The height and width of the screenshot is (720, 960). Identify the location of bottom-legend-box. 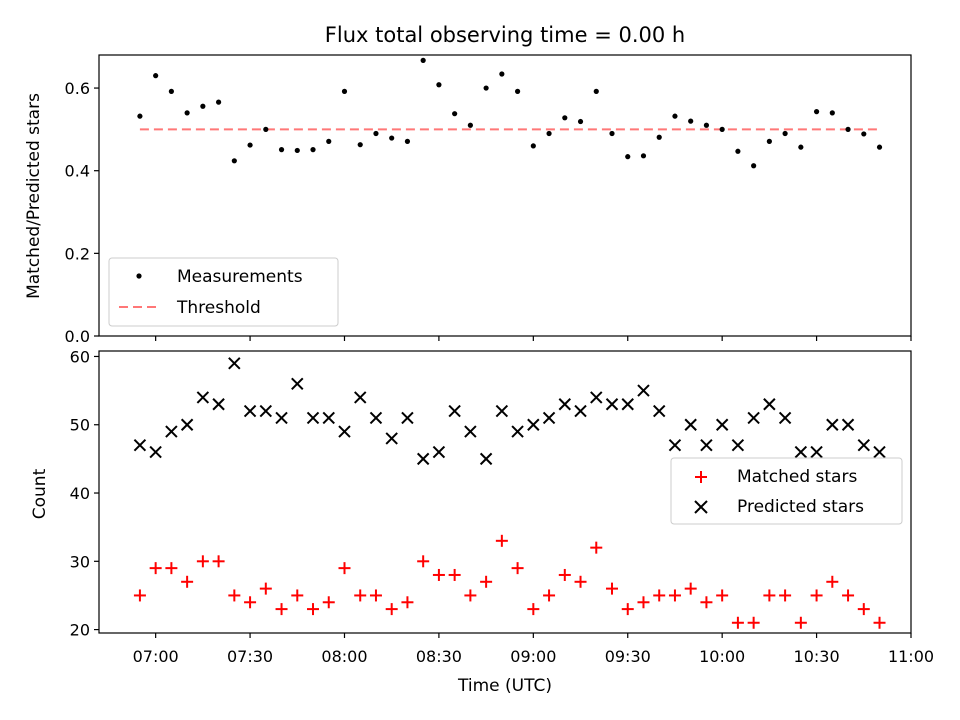
(786, 491).